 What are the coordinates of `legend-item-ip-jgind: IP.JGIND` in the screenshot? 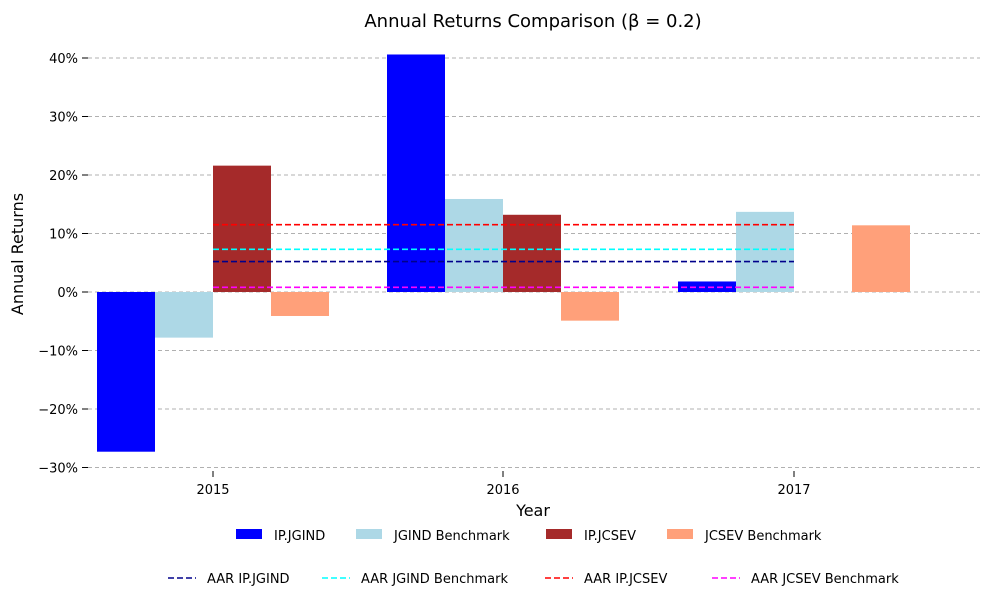 It's located at (280, 536).